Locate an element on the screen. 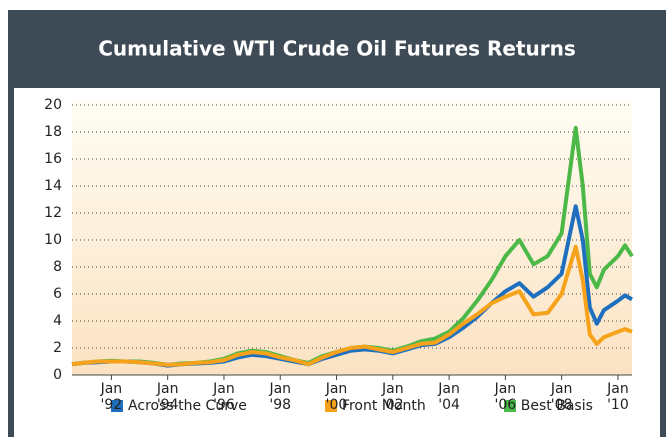 This screenshot has height=437, width=666. legend-label: Best Basis is located at coordinates (556, 406).